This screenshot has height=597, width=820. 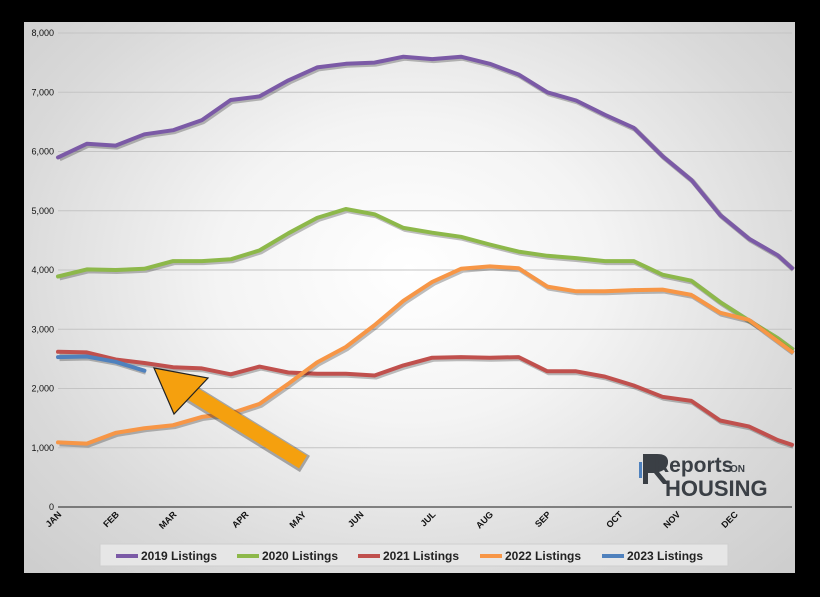 I want to click on x-axis-ticks: JAN FEB MAR APR MAY JUN JUL AUG SEP OCT NOV DEC, so click(x=392, y=520).